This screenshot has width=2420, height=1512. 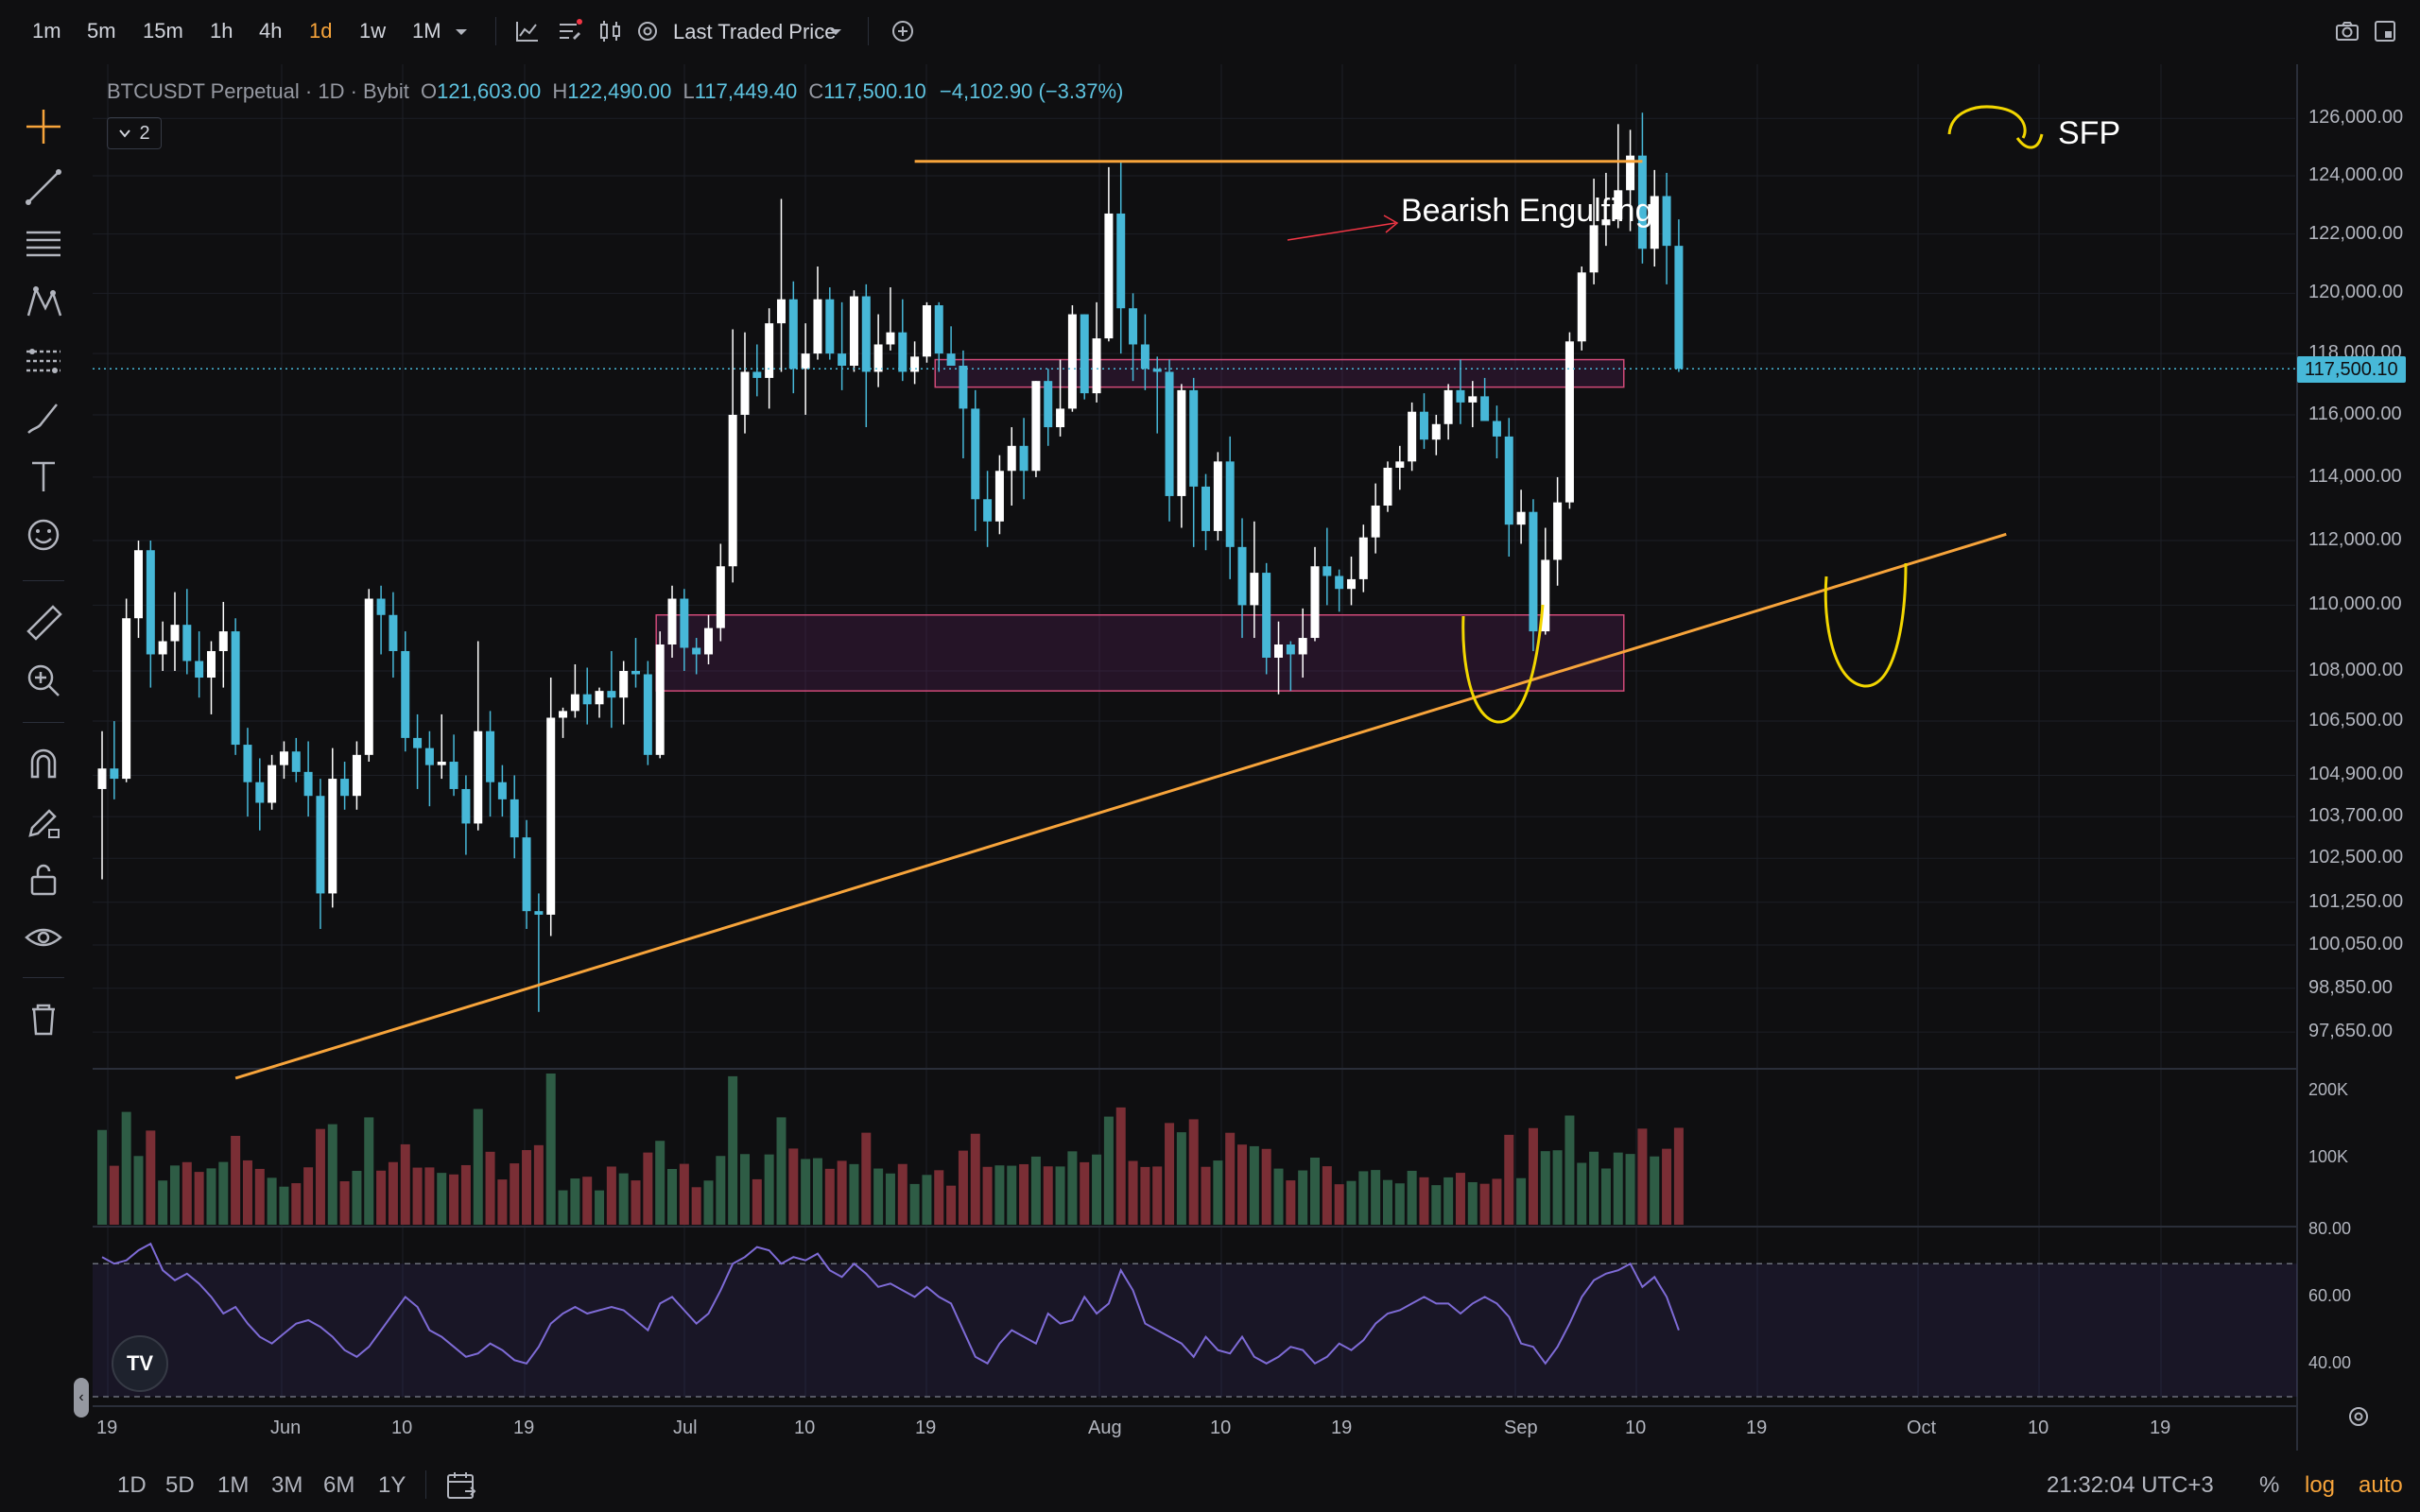 What do you see at coordinates (258, 91) in the screenshot?
I see `symbol-name: BTCUSDT Perpetual · 1D · Bybit` at bounding box center [258, 91].